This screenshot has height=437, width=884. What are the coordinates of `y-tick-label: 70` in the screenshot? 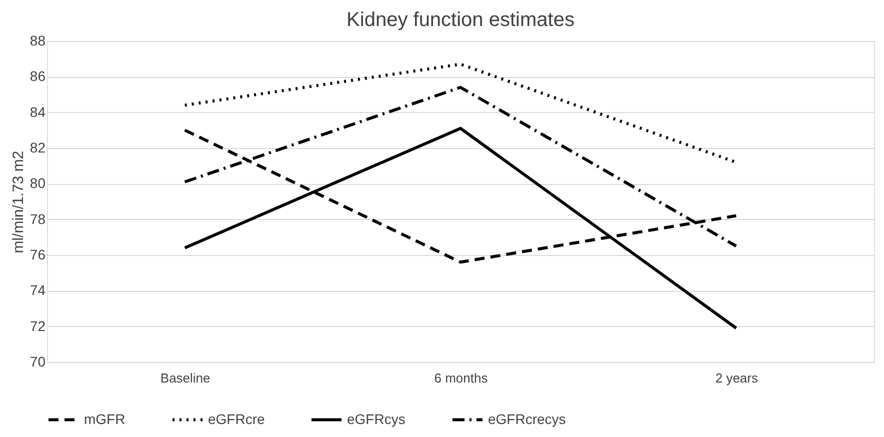 It's located at (38, 362).